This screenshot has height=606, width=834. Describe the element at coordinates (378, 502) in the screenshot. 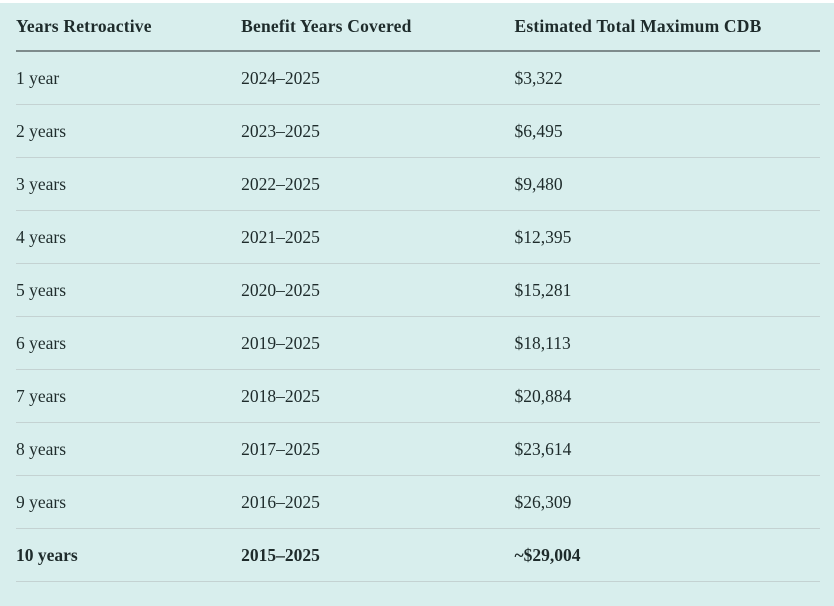

I see `benefit-years-covered-cell: 2016–2025` at that location.